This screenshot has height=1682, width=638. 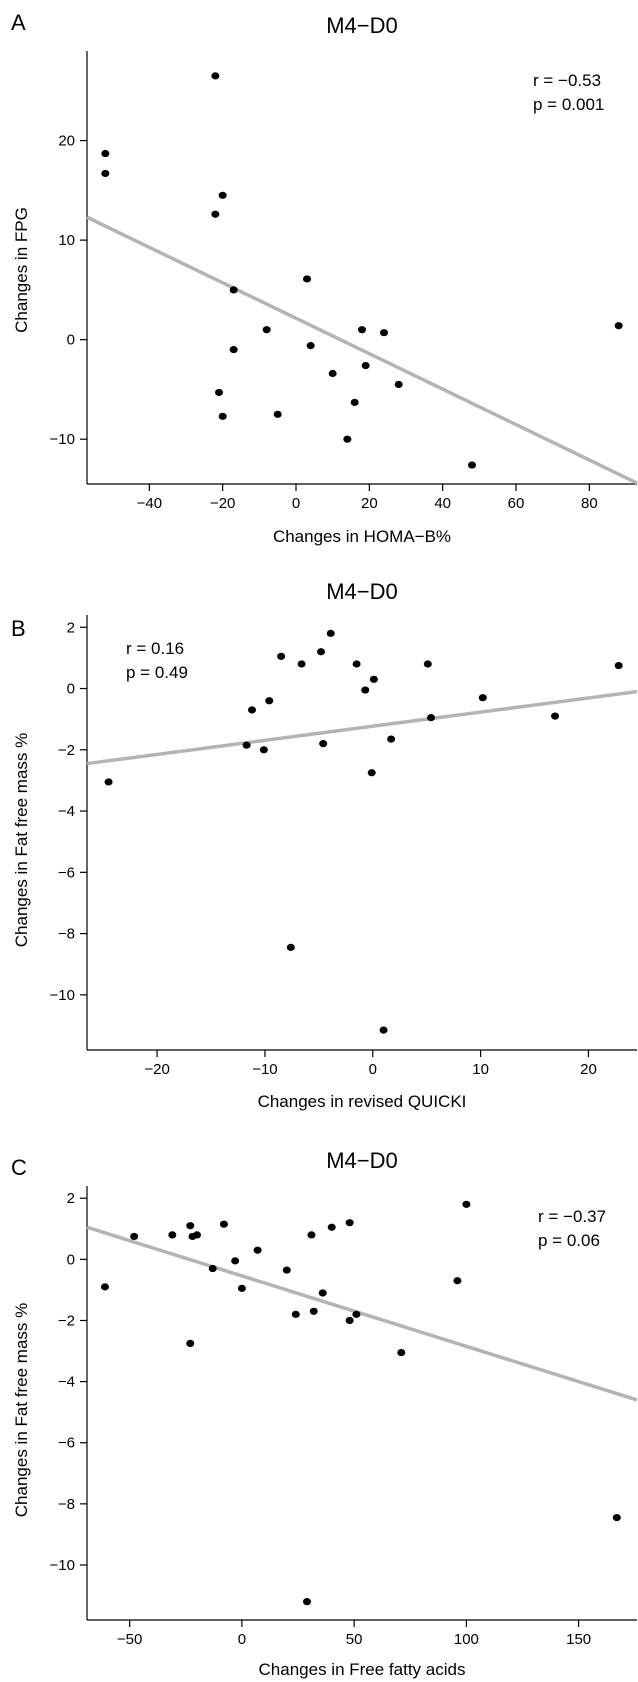 I want to click on correlation-r-label: r = −0.37, so click(x=572, y=1216).